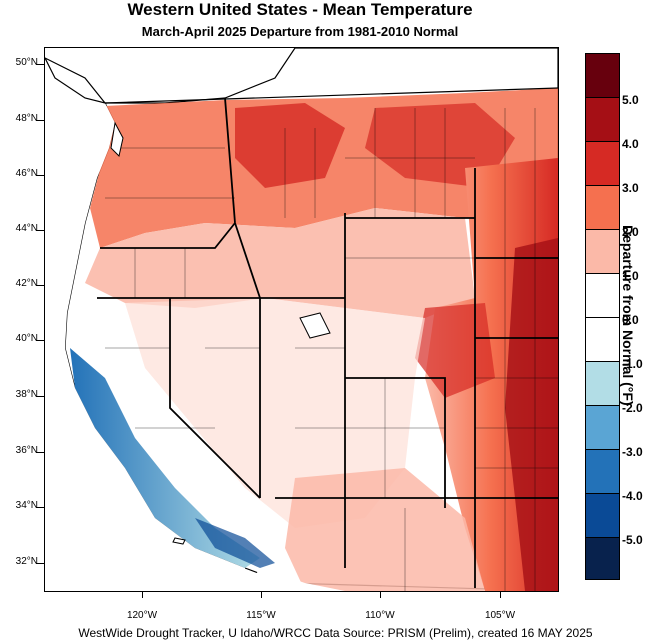  Describe the element at coordinates (531, 414) in the screenshot. I see `plains-hot-core` at that location.